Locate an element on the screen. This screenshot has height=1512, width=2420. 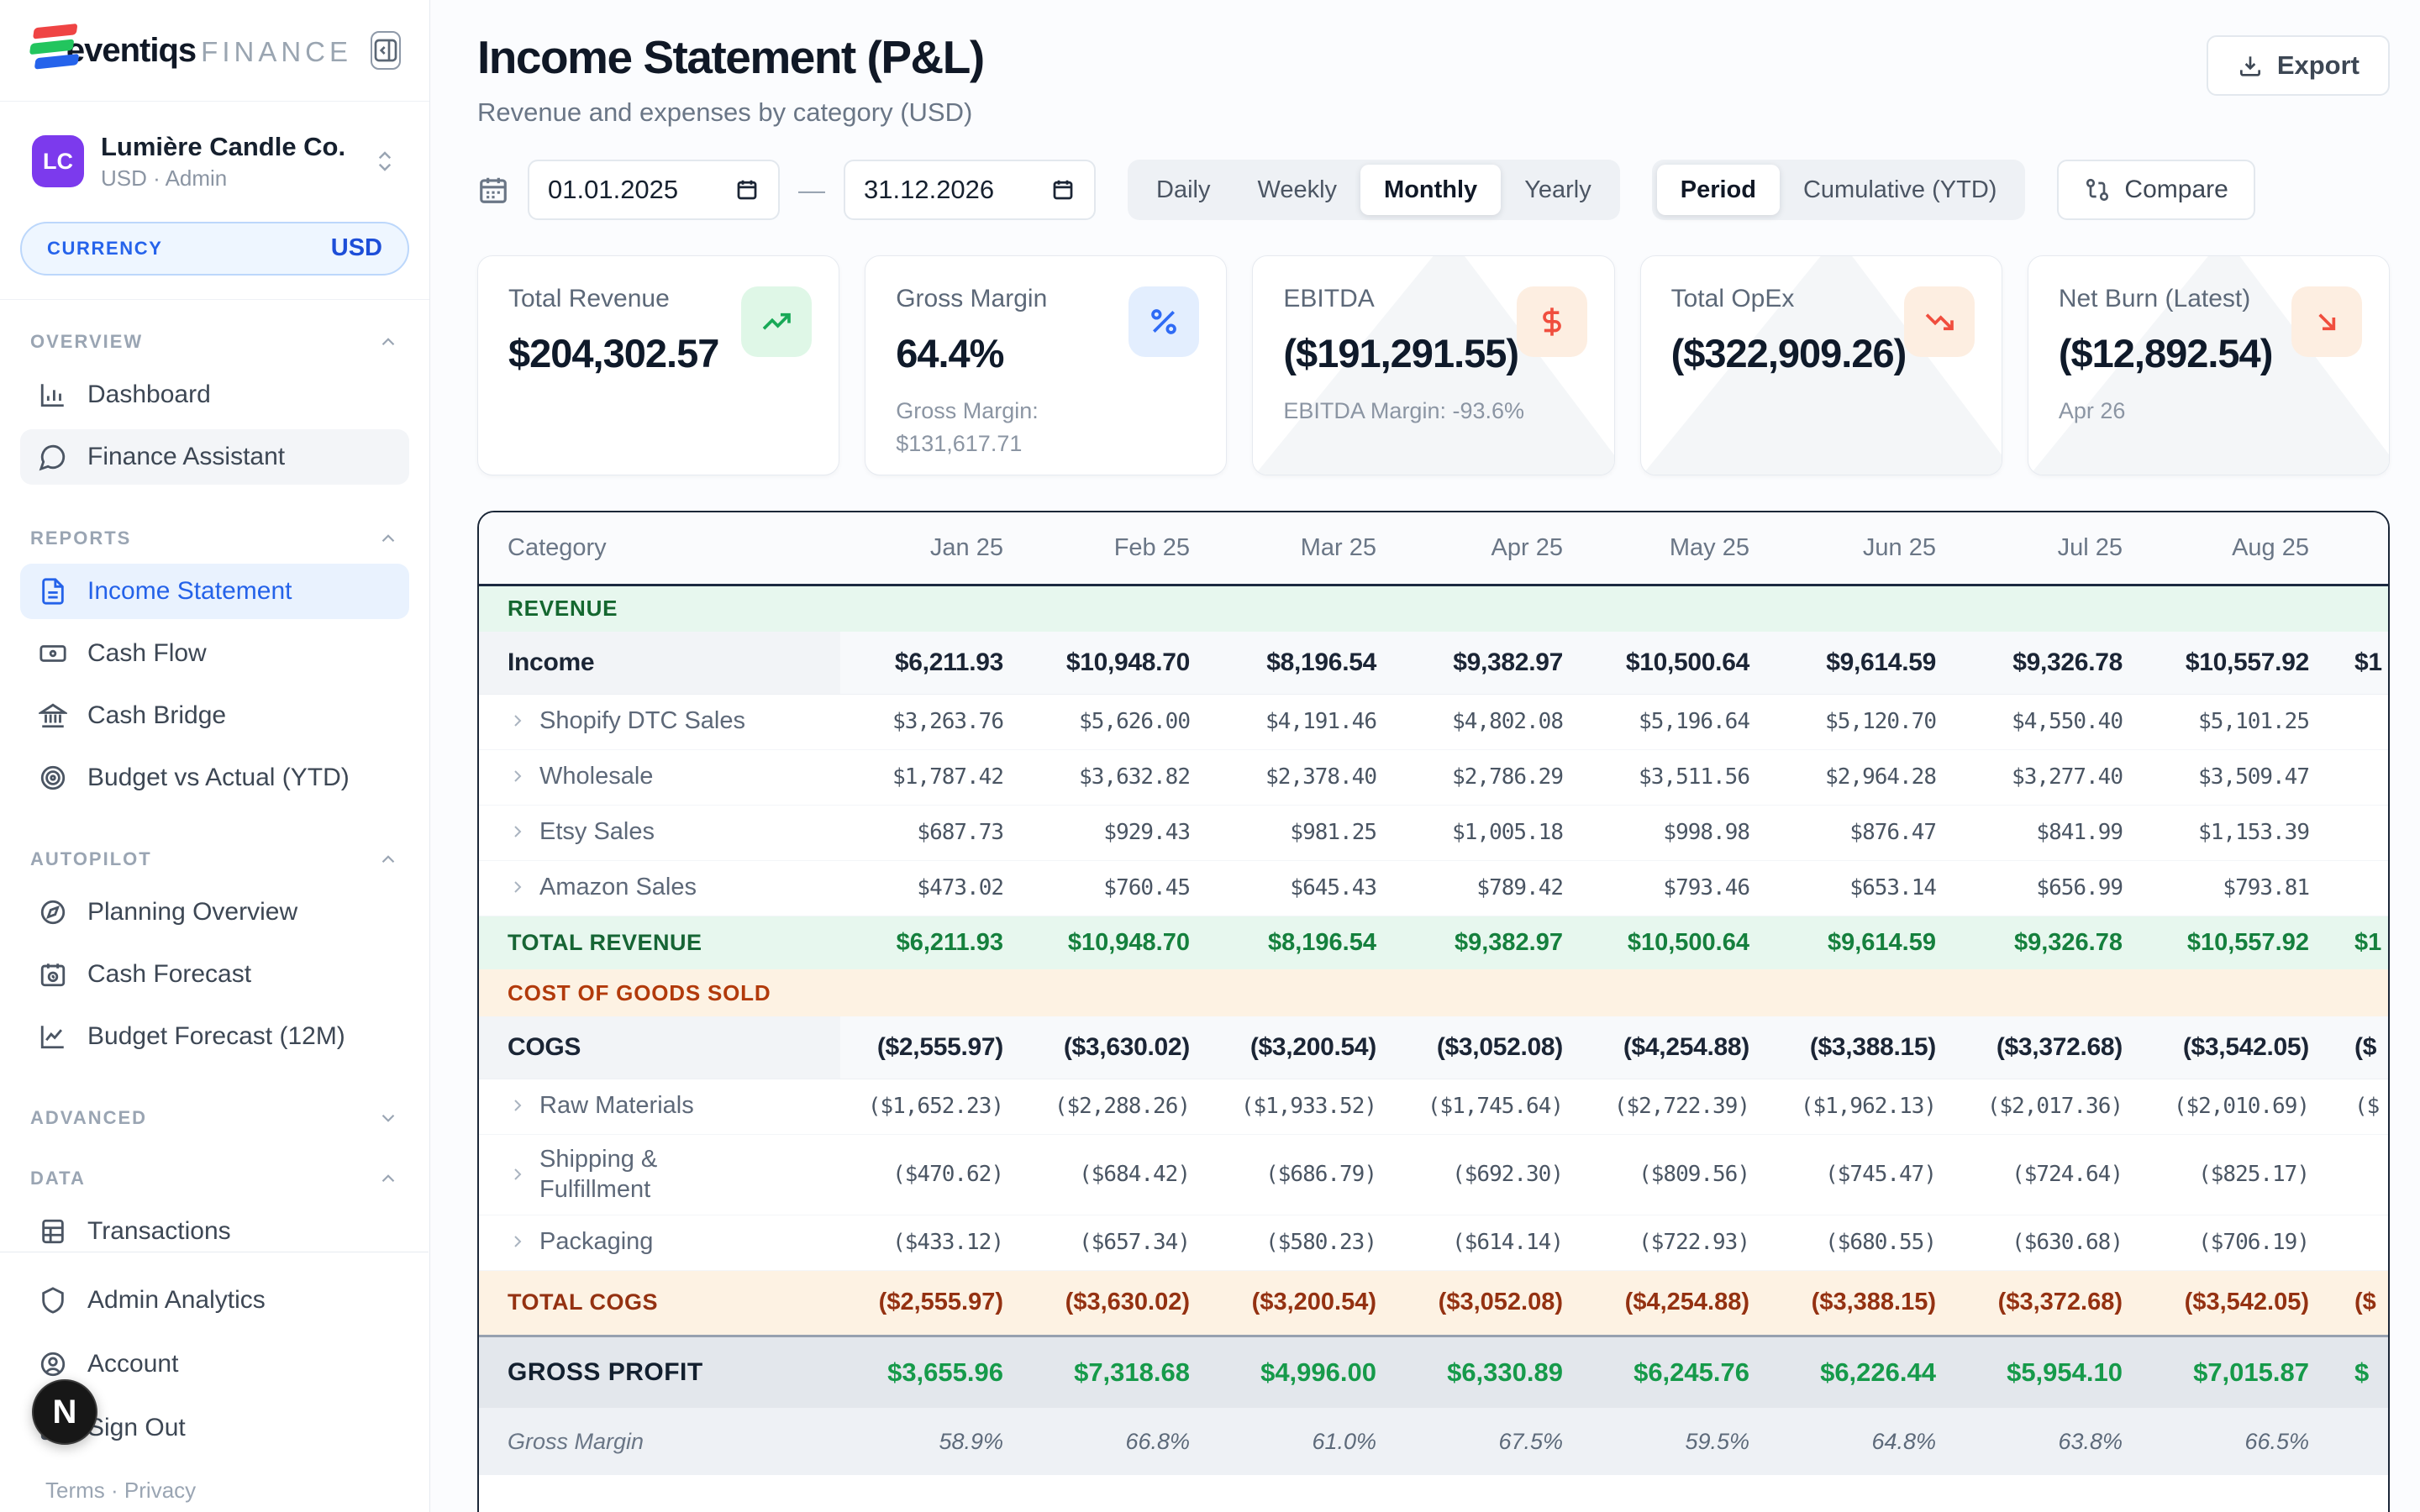
page-title: Income Statement (P&L) is located at coordinates (731, 57).